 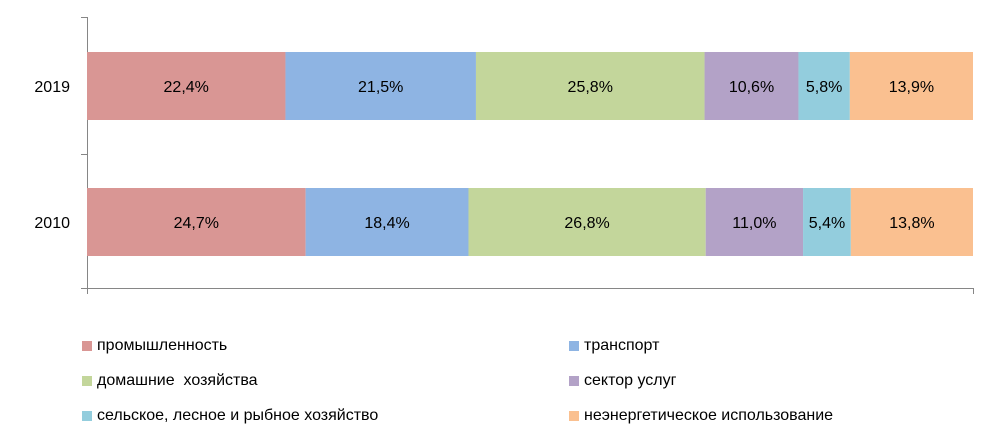 What do you see at coordinates (177, 380) in the screenshot?
I see `legend-label-households: домашние хозяйства` at bounding box center [177, 380].